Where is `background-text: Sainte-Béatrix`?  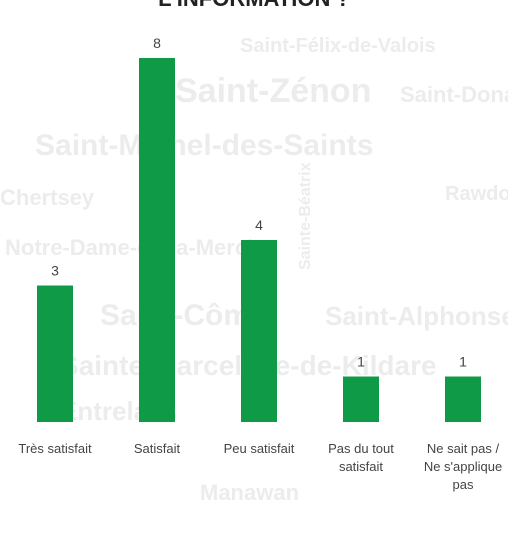 background-text: Sainte-Béatrix is located at coordinates (305, 216).